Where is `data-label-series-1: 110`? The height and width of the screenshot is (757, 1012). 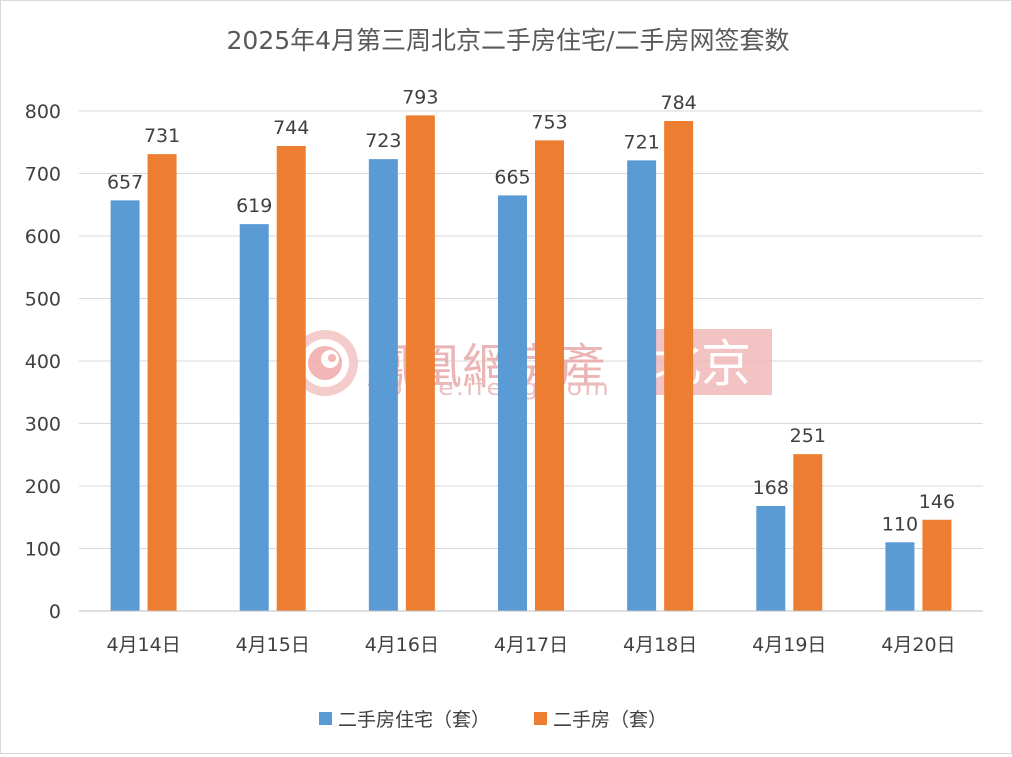 data-label-series-1: 110 is located at coordinates (900, 524).